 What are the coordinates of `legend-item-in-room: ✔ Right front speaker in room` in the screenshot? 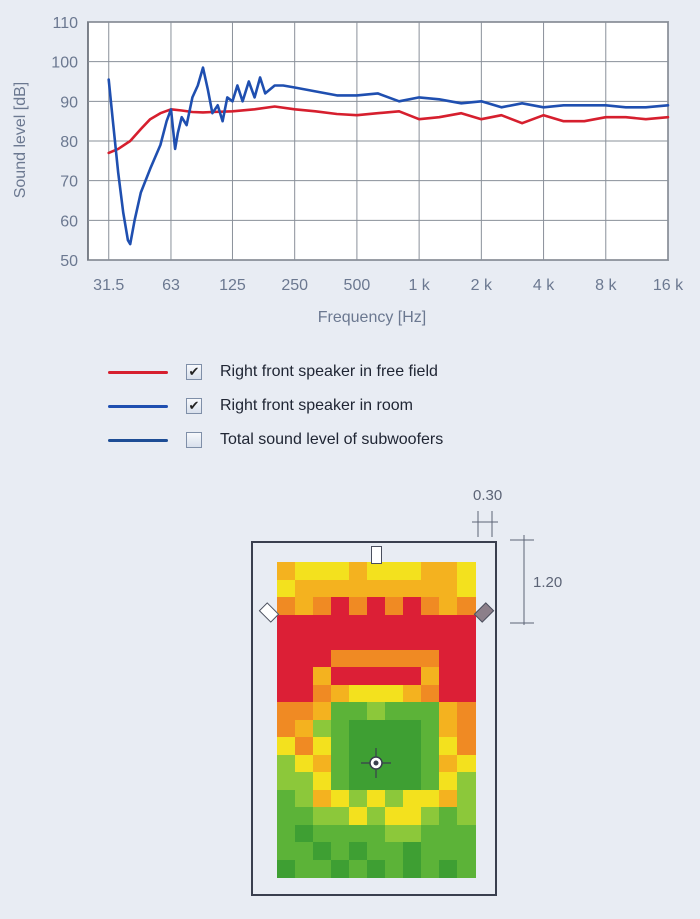 It's located at (275, 406).